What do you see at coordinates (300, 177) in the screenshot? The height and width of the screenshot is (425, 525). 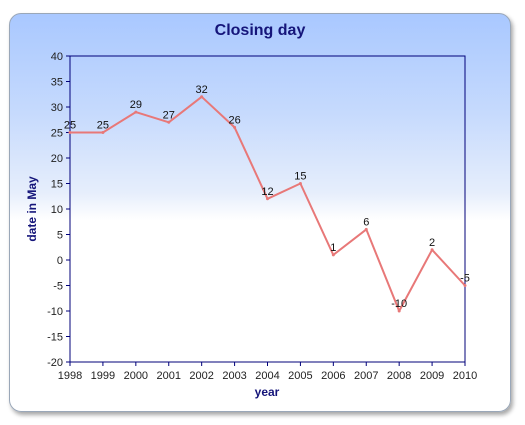 I see `data-label: 15` at bounding box center [300, 177].